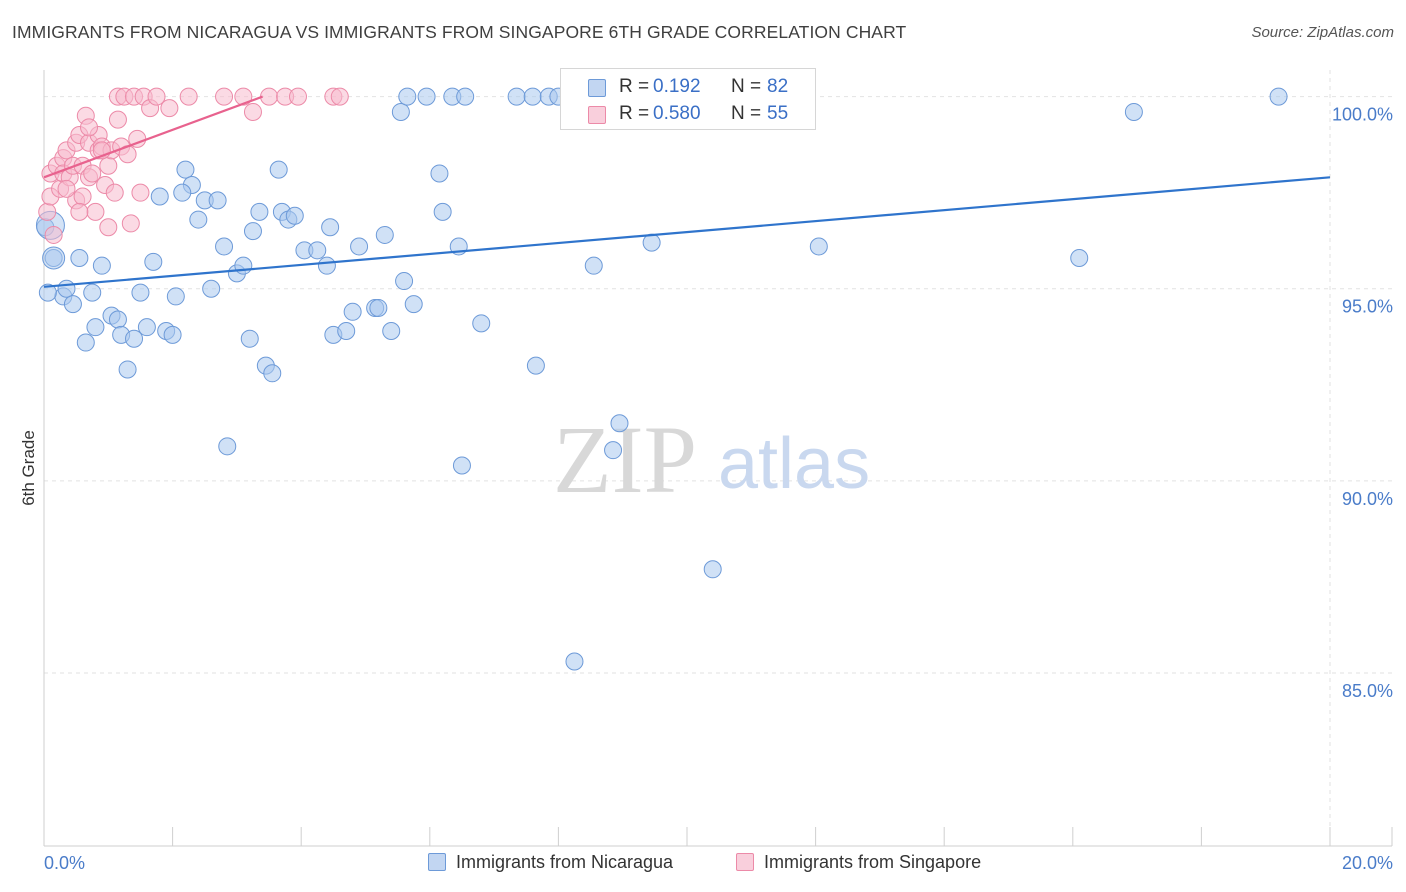 This screenshot has width=1406, height=892. Describe the element at coordinates (746, 113) in the screenshot. I see `n-label: N =` at that location.